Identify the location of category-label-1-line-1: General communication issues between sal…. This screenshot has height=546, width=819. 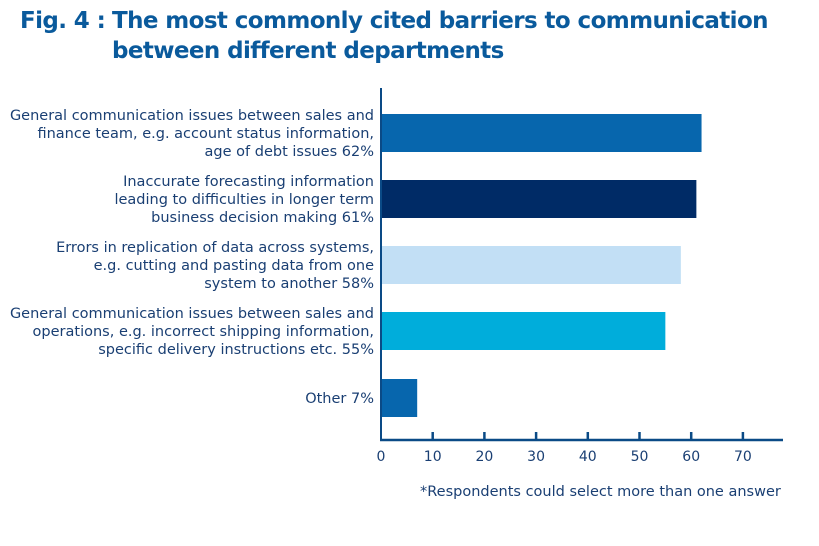
(192, 116).